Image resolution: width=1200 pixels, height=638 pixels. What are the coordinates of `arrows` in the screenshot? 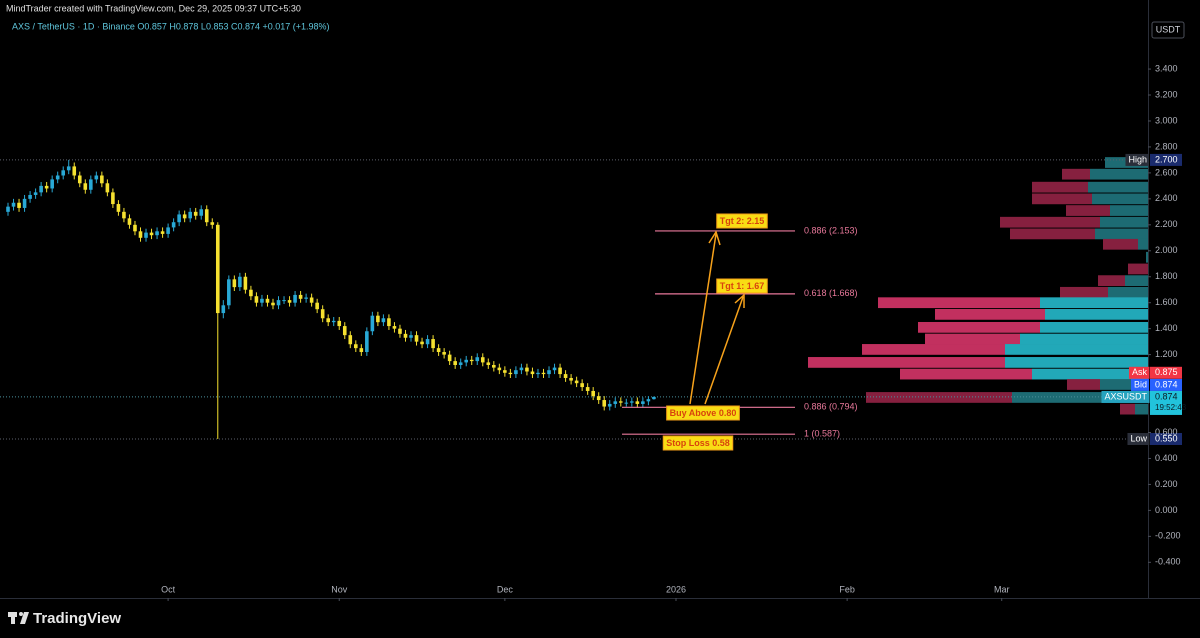 It's located at (717, 317).